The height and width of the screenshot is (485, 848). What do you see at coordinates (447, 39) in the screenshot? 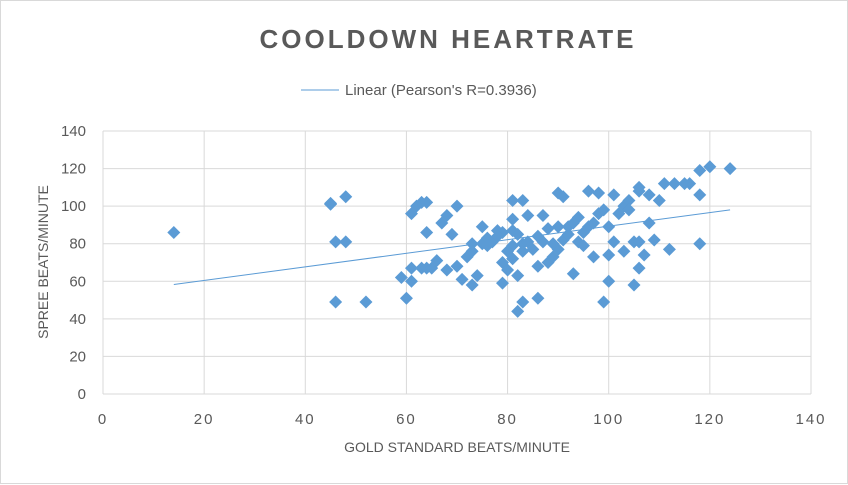
I see `chart-title: COOLDOWN HEARTRATE` at bounding box center [447, 39].